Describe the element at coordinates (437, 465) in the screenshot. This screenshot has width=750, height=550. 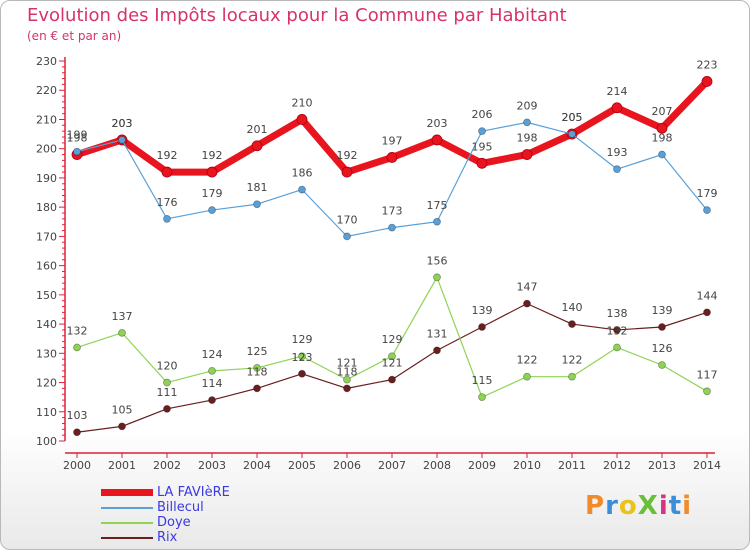
I see `x-tick-label: 2008` at that location.